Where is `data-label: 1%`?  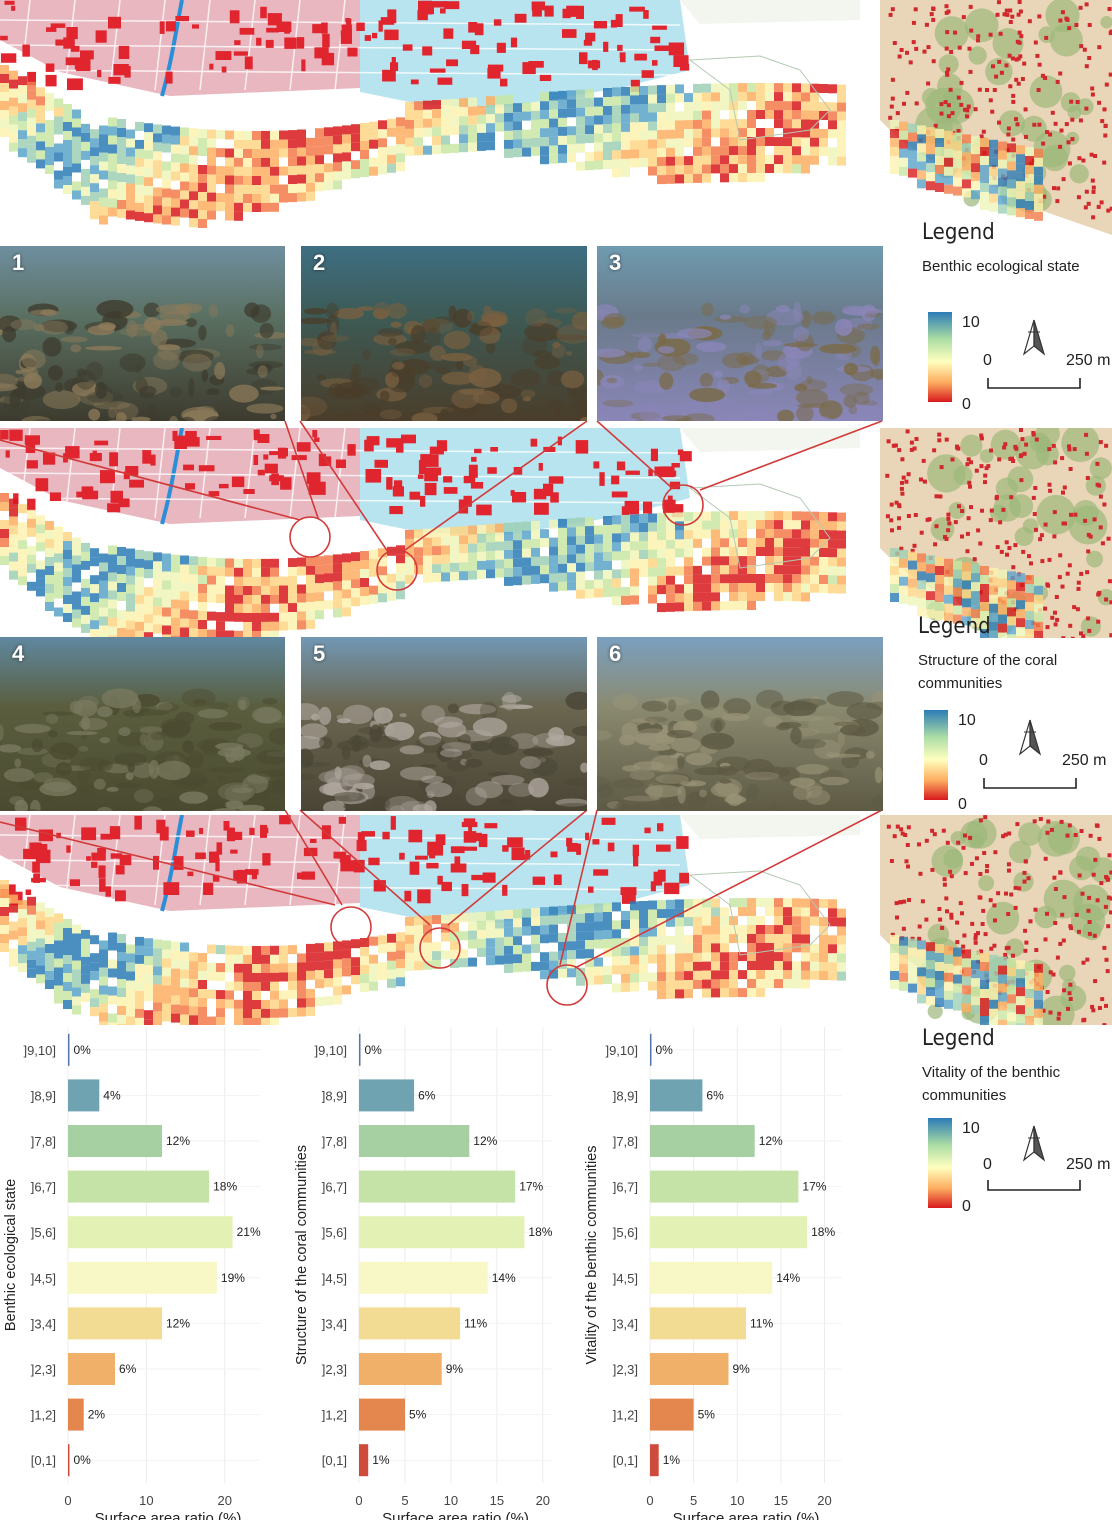 data-label: 1% is located at coordinates (381, 1460).